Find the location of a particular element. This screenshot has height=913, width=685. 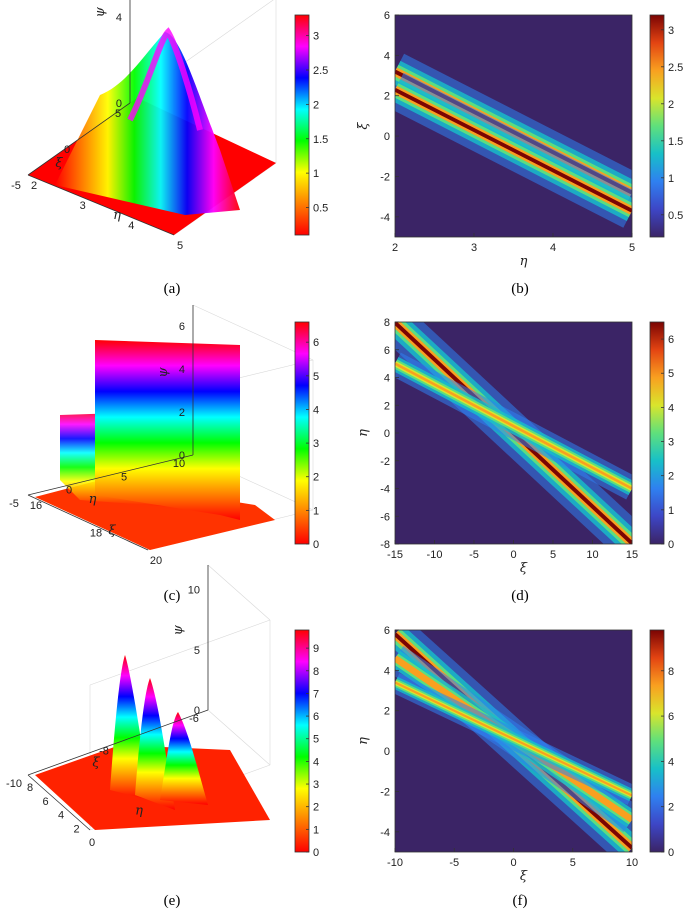

z-tick-label: 5 is located at coordinates (197, 651).